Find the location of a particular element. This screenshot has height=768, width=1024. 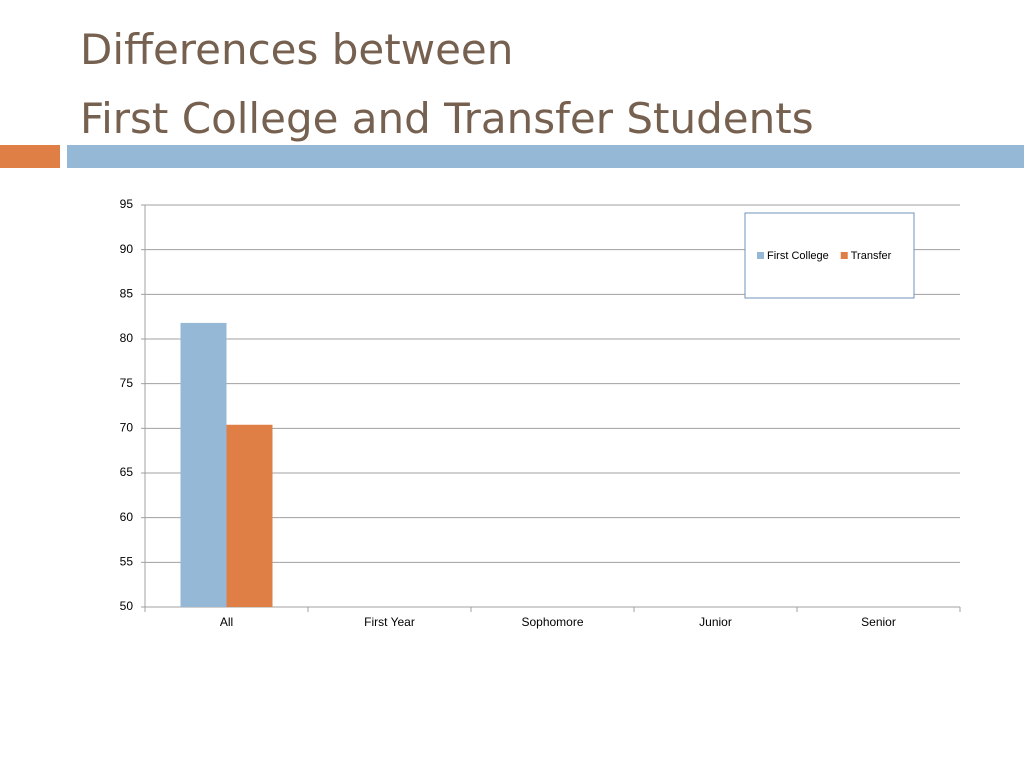

x-tick-label: All is located at coordinates (226, 622).